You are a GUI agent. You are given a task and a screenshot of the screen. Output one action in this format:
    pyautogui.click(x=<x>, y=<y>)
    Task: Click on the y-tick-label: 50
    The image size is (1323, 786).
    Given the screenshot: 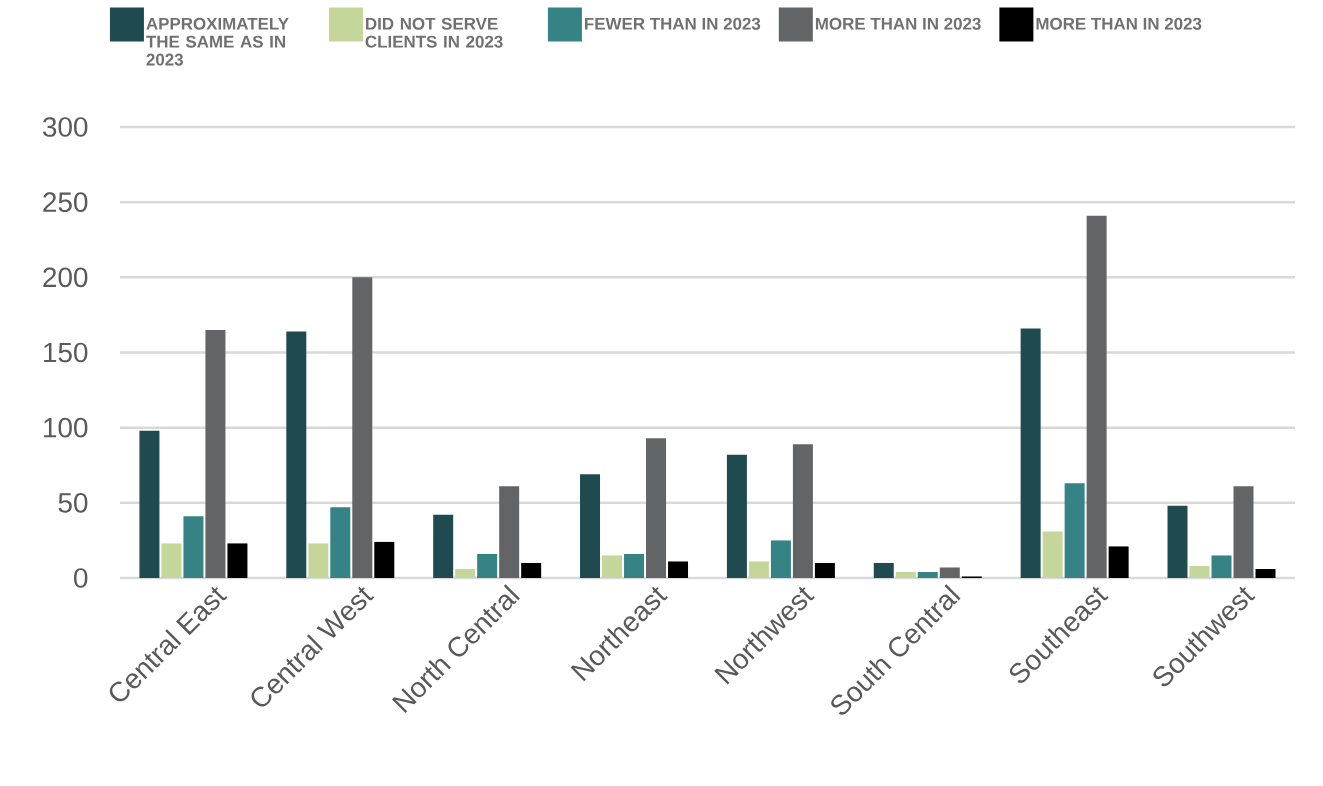 What is the action you would take?
    pyautogui.click(x=73, y=502)
    